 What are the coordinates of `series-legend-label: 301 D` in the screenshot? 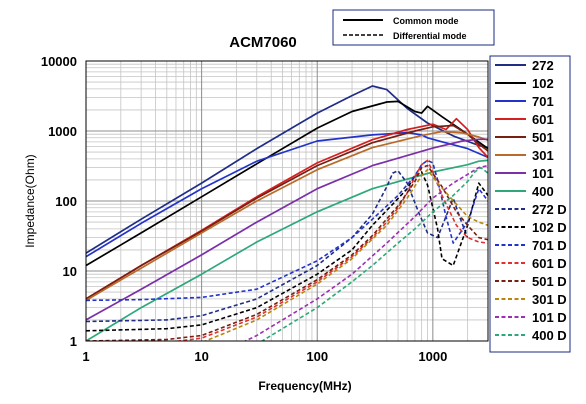 It's located at (549, 299).